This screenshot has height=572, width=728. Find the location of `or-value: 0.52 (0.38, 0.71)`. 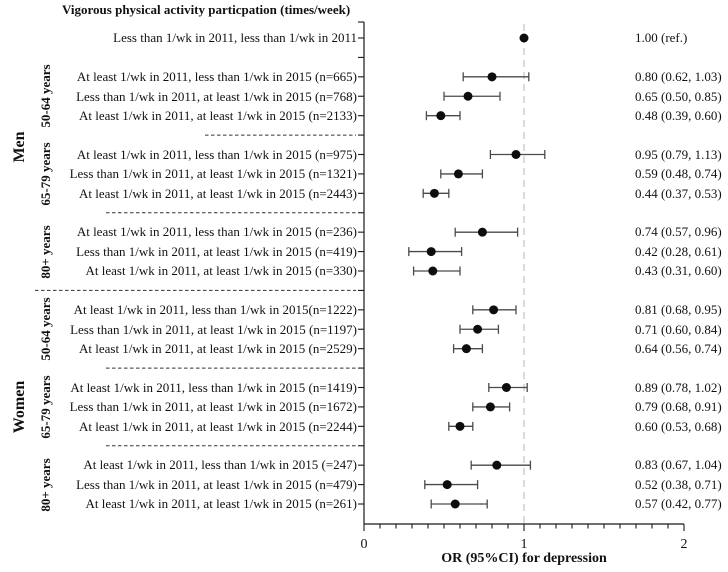

or-value: 0.52 (0.38, 0.71) is located at coordinates (678, 484).